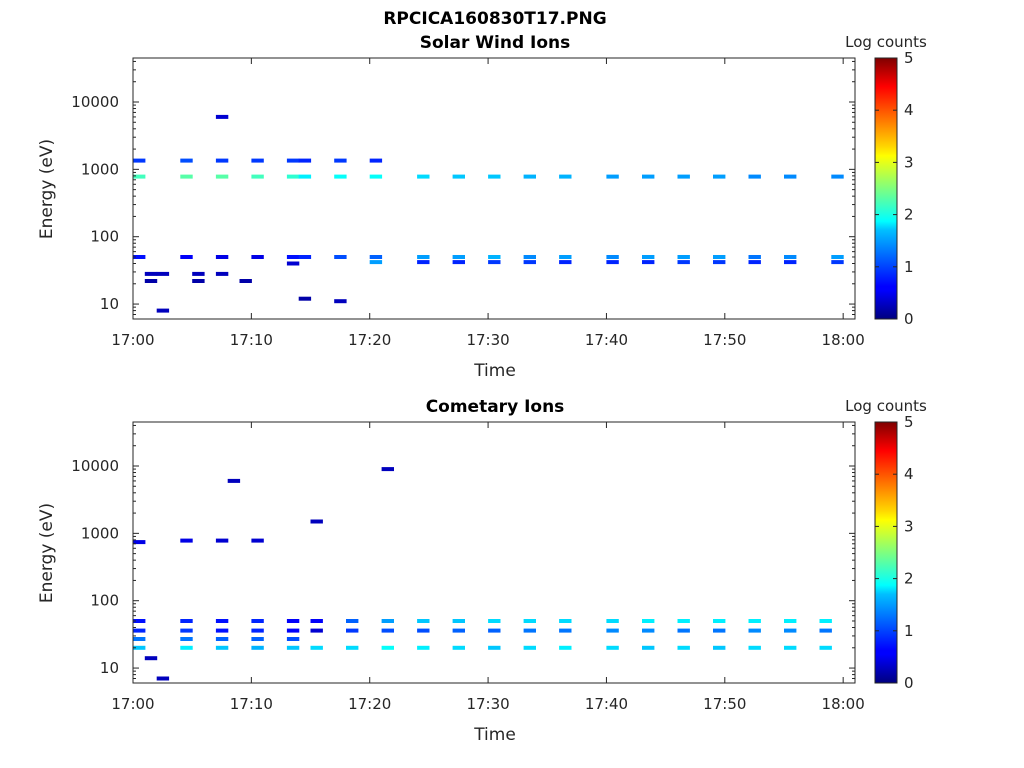 The width and height of the screenshot is (1024, 768). I want to click on x-tick-label: 17:00, so click(132, 704).